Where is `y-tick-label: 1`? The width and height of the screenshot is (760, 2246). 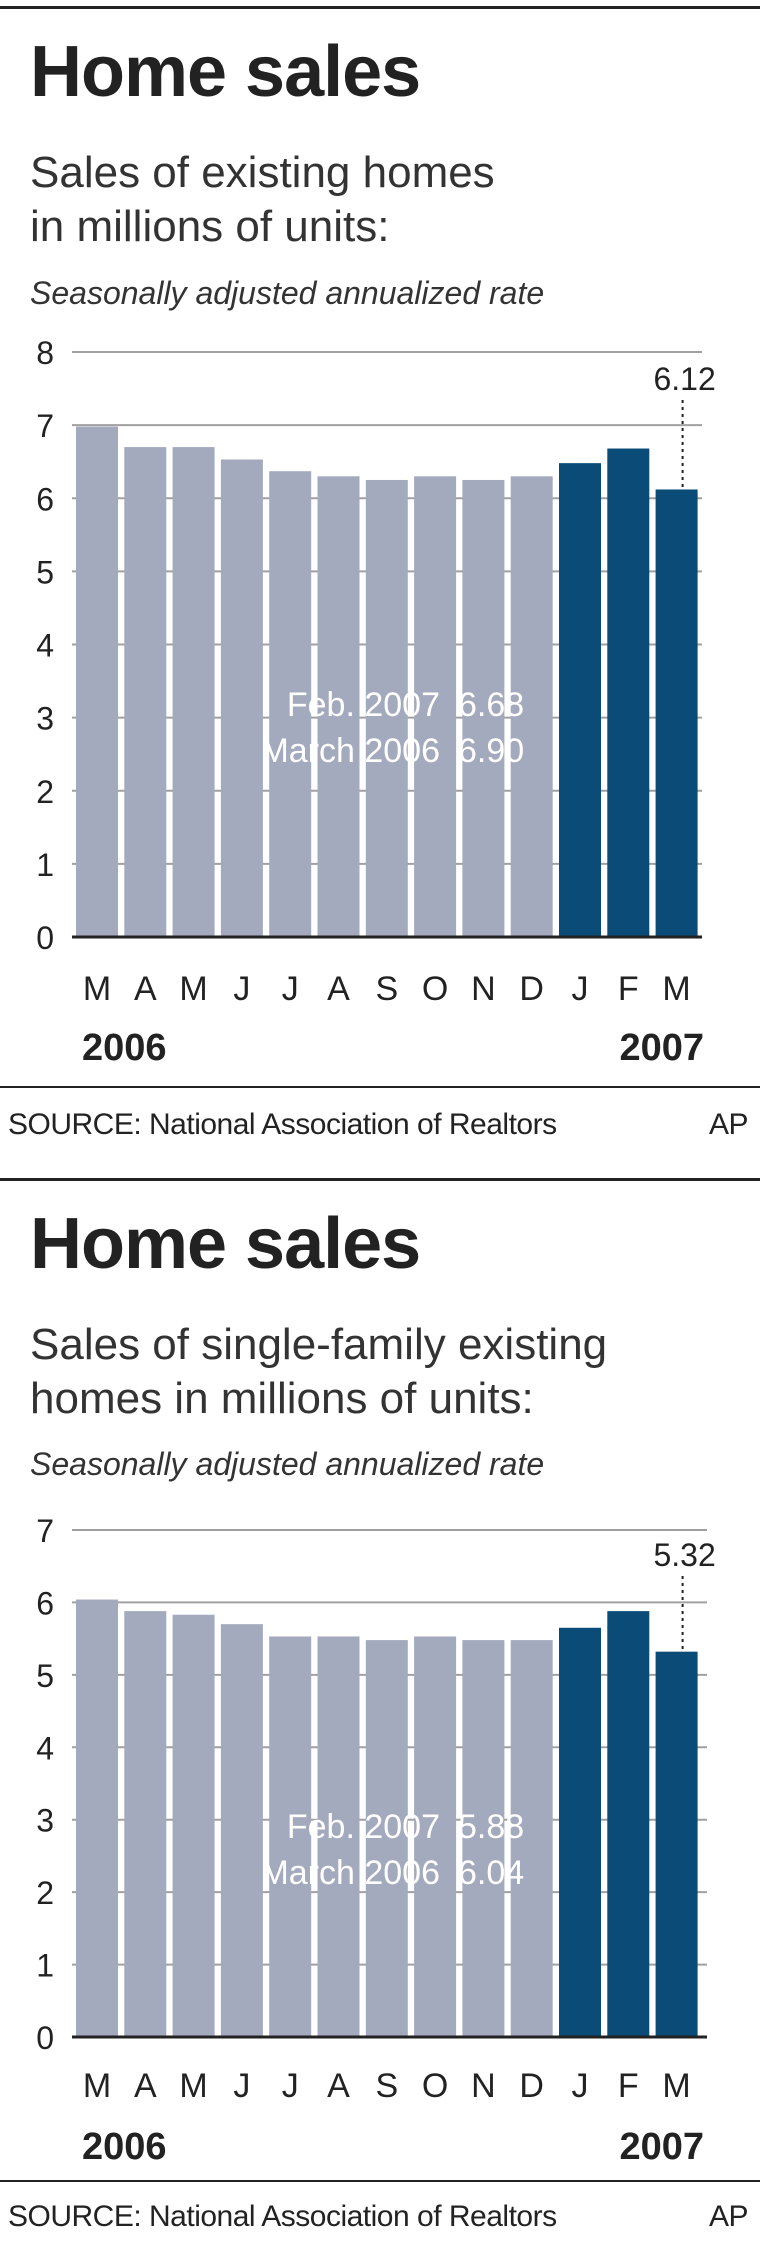
y-tick-label: 1 is located at coordinates (45, 1966).